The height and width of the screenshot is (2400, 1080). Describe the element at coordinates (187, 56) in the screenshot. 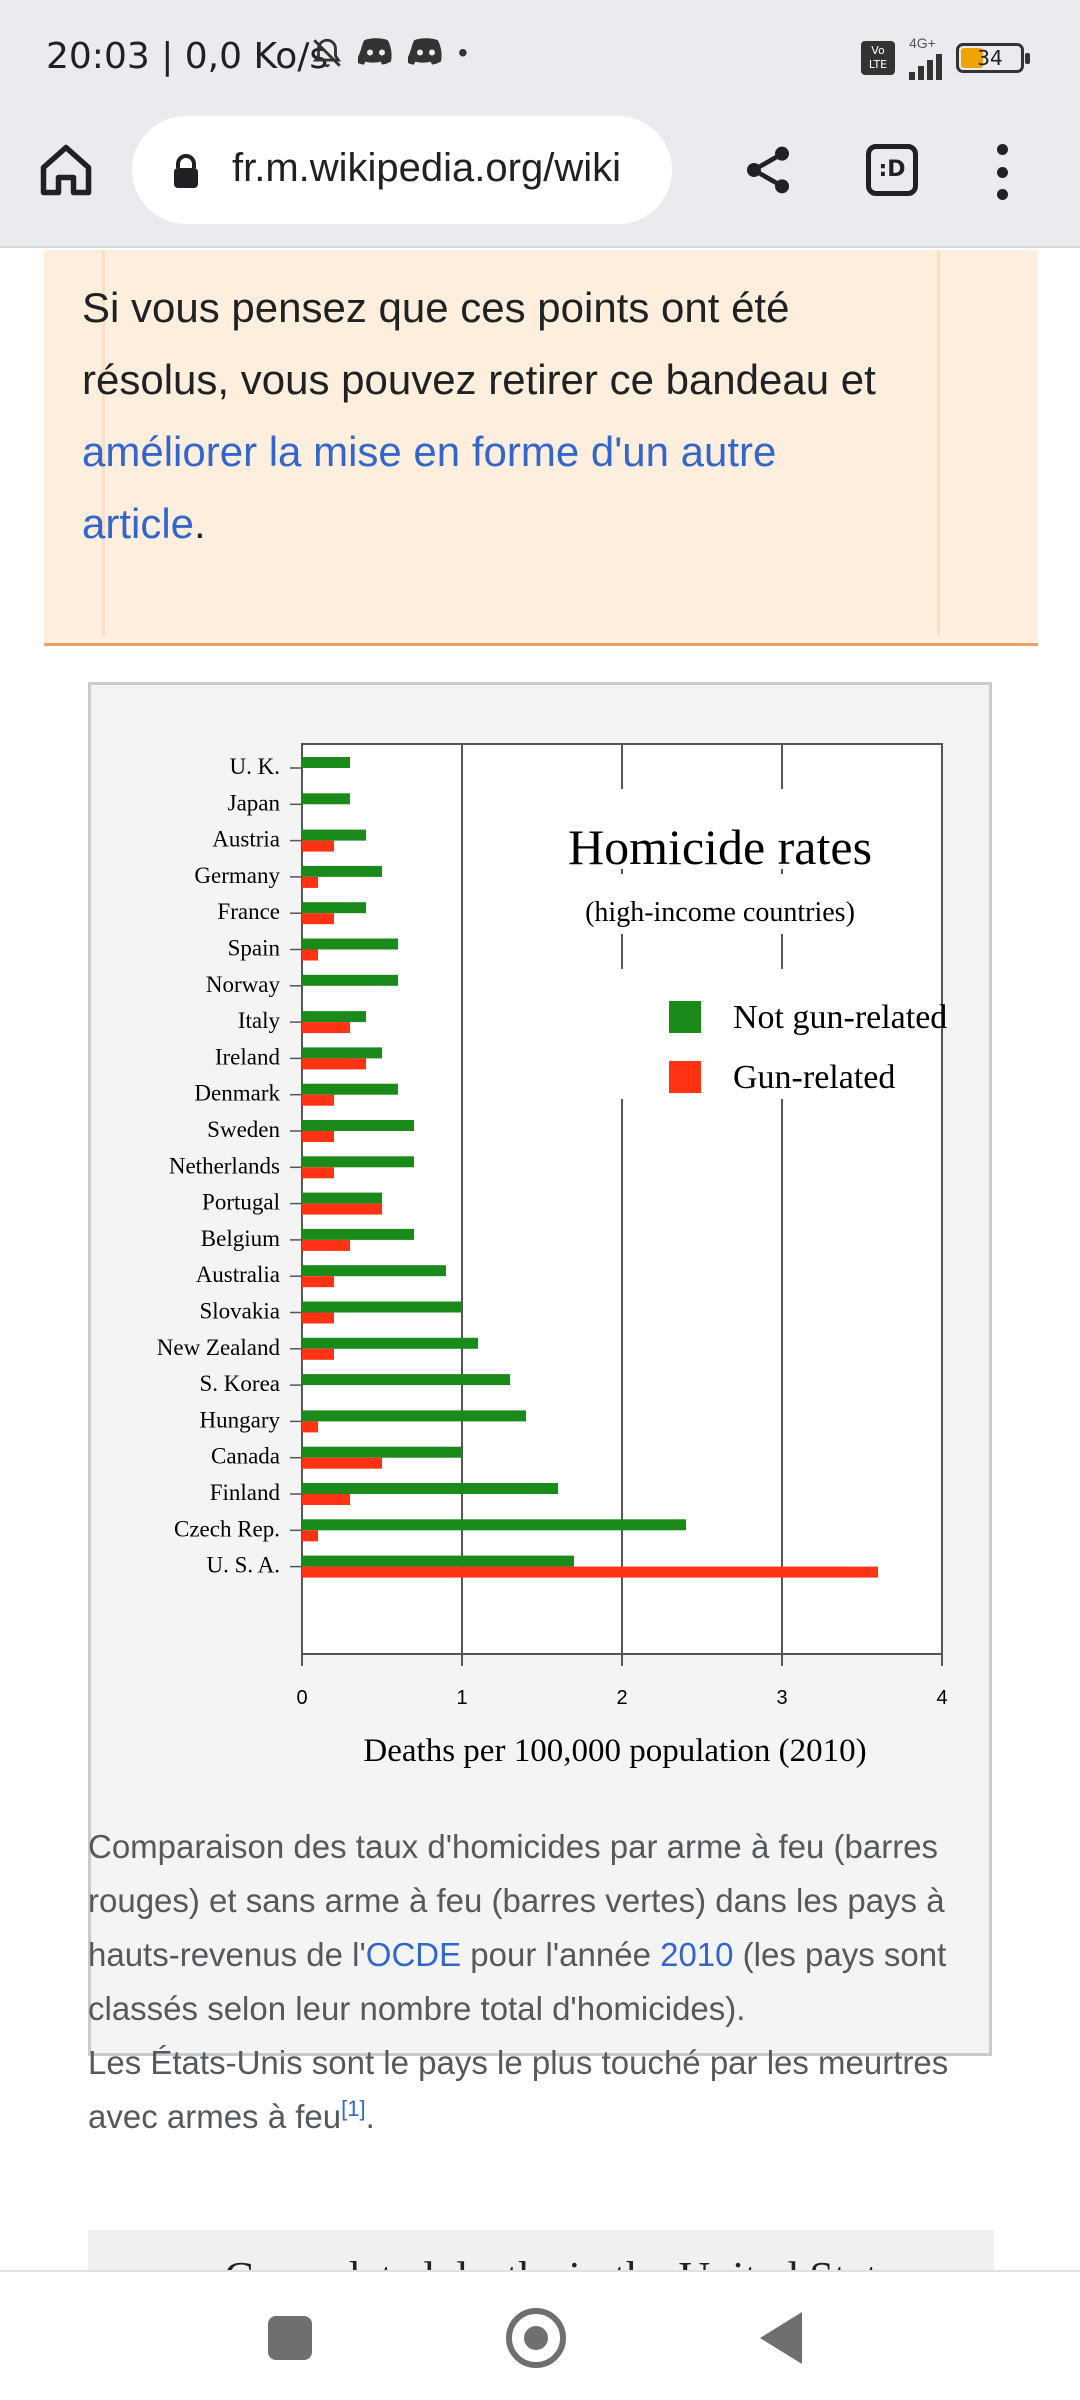

I see `status-time: 20:03 | 0,0 Ko/s` at that location.